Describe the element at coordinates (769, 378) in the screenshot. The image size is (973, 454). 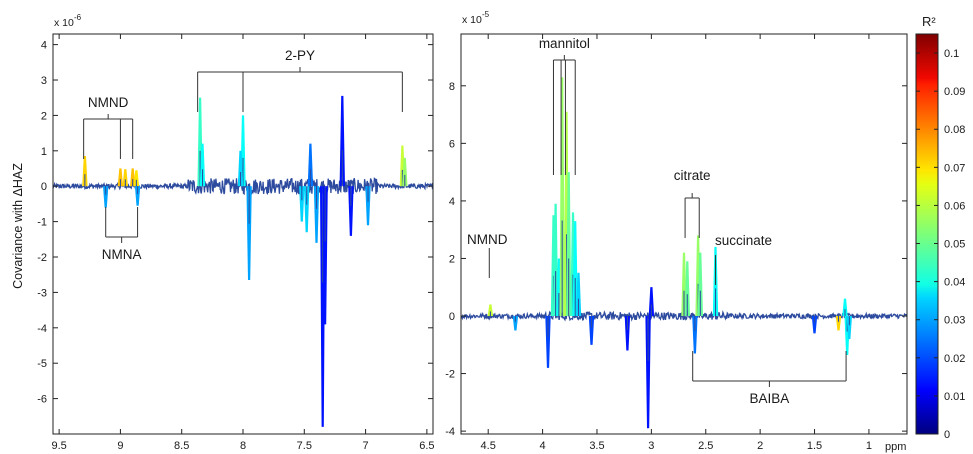
I see `annotation-baiba: BAIBA` at that location.